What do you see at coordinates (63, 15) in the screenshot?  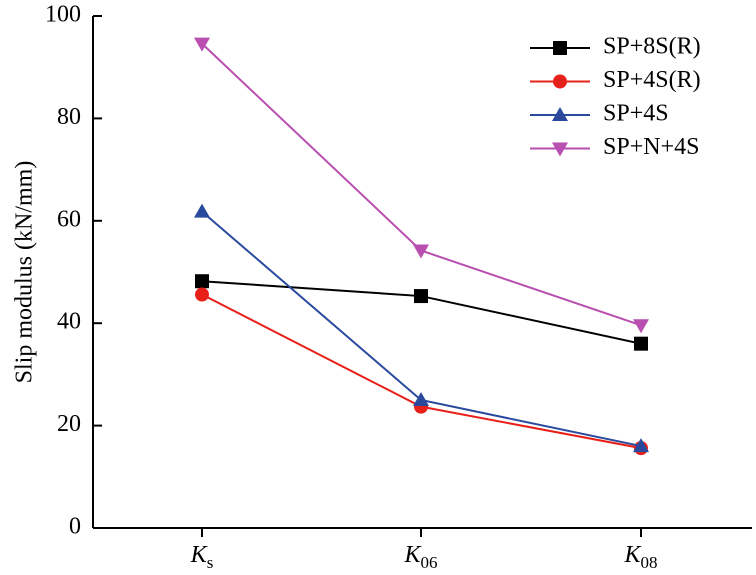 I see `y-tick-label: 100` at bounding box center [63, 15].